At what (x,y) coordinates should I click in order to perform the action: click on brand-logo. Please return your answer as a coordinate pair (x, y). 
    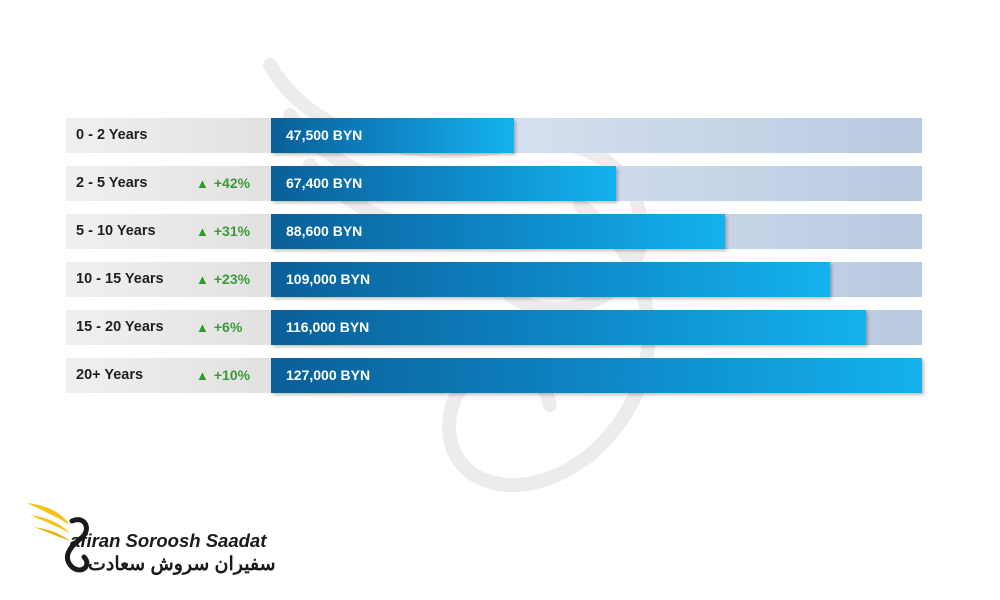
    Looking at the image, I should click on (58, 538).